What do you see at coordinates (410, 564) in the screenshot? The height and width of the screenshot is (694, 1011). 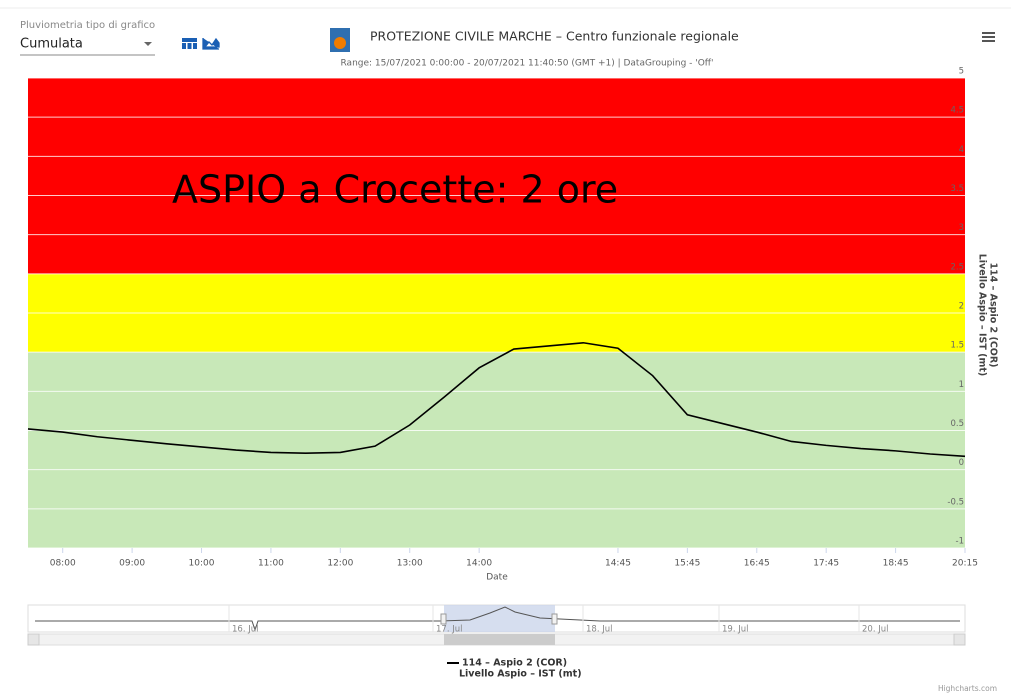 I see `x-tick-label: 13:00` at bounding box center [410, 564].